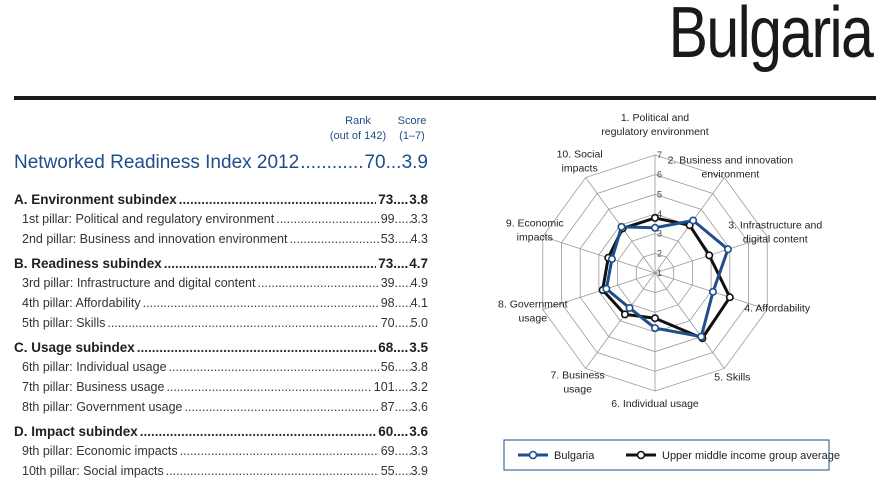  Describe the element at coordinates (387, 283) in the screenshot. I see `row-rank: 39` at that location.